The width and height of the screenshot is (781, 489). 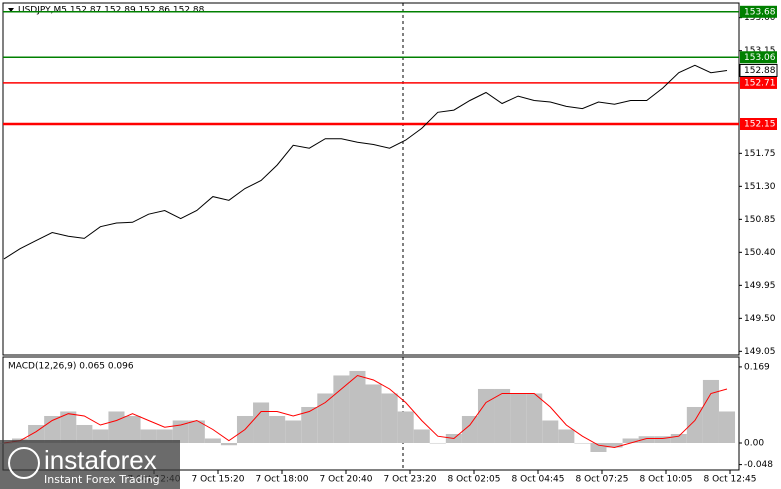 I want to click on x-tick-label: 8 Oct 12:45, so click(x=730, y=480).